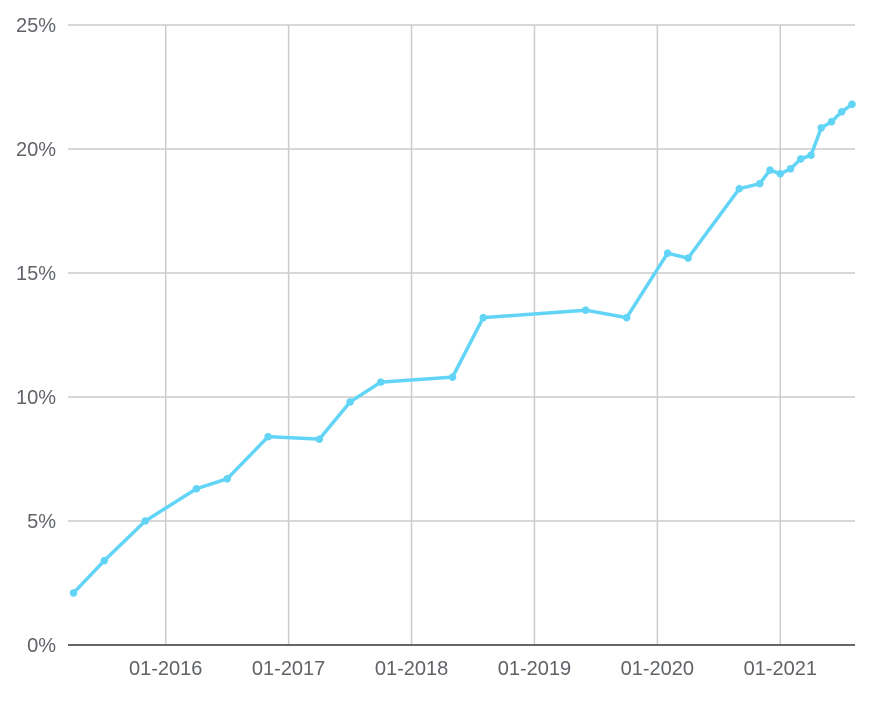 Image resolution: width=878 pixels, height=706 pixels. I want to click on y-tick-label: 5%, so click(41, 522).